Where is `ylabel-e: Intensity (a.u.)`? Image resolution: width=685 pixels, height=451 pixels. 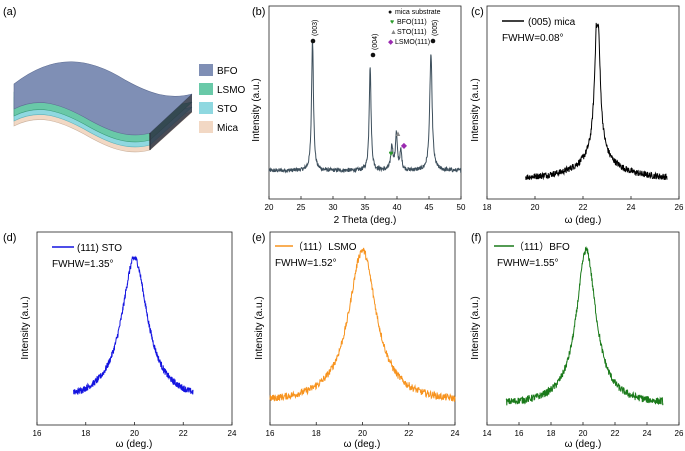 ylabel-e: Intensity (a.u.) is located at coordinates (259, 327).